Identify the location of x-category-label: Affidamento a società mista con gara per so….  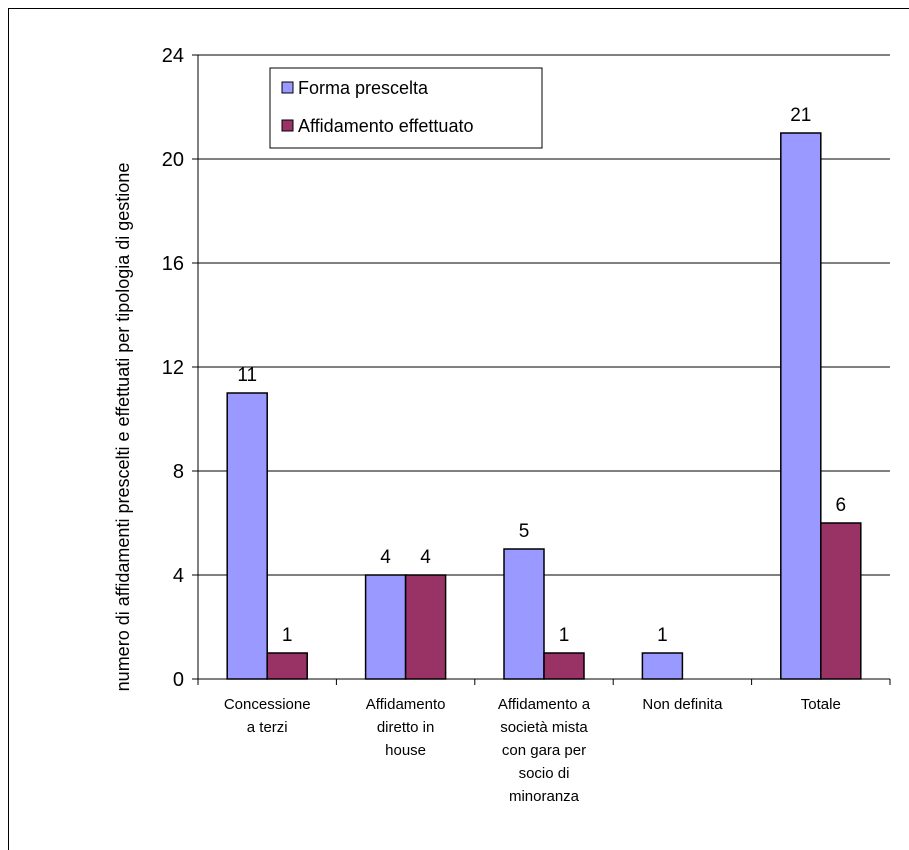
(544, 750).